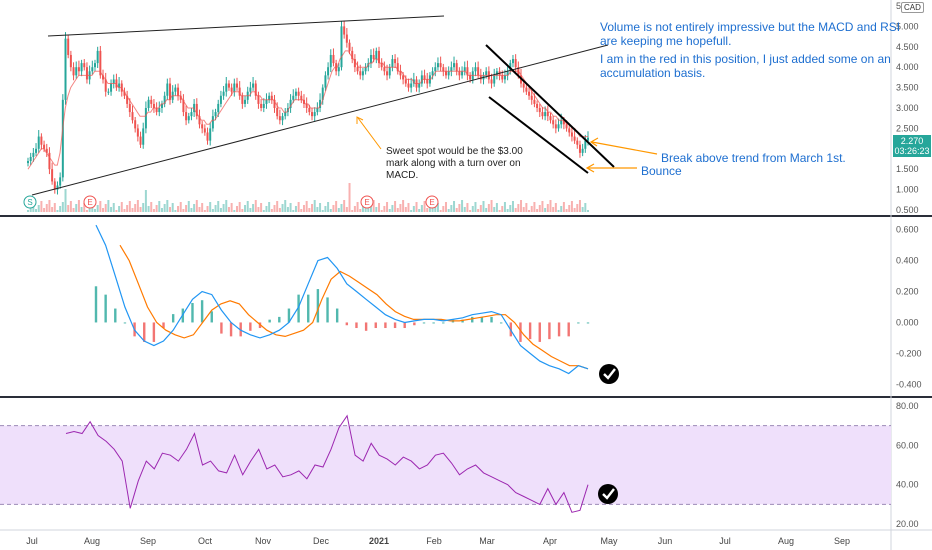 The image size is (932, 550). Describe the element at coordinates (907, 190) in the screenshot. I see `price-axis-label: 1.000` at that location.